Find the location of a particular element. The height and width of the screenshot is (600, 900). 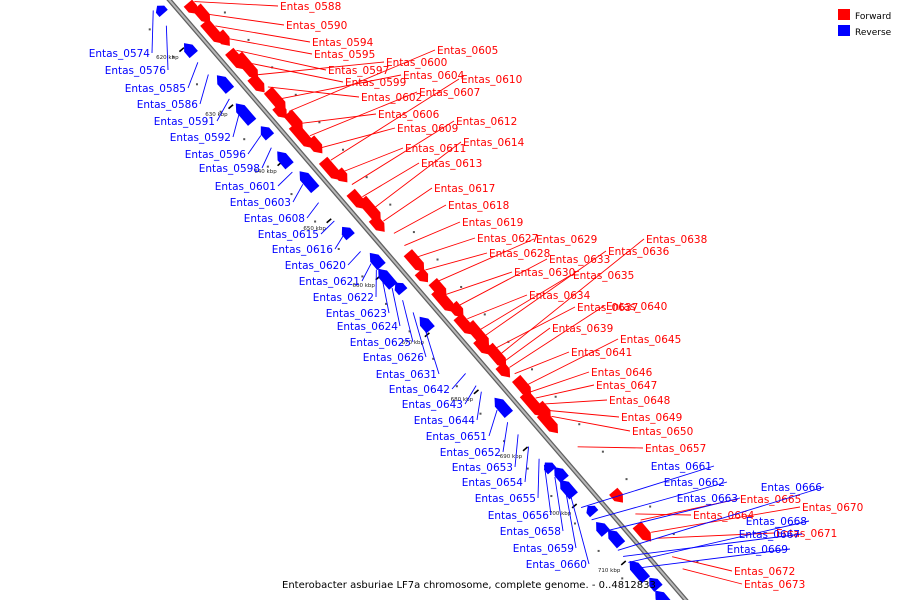

reverse-gene-label: Entas_0591 is located at coordinates (184, 122).